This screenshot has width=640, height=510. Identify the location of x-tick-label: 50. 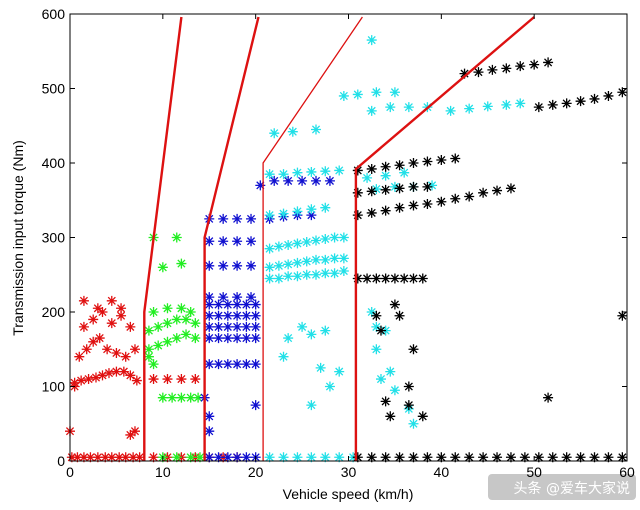
(534, 472).